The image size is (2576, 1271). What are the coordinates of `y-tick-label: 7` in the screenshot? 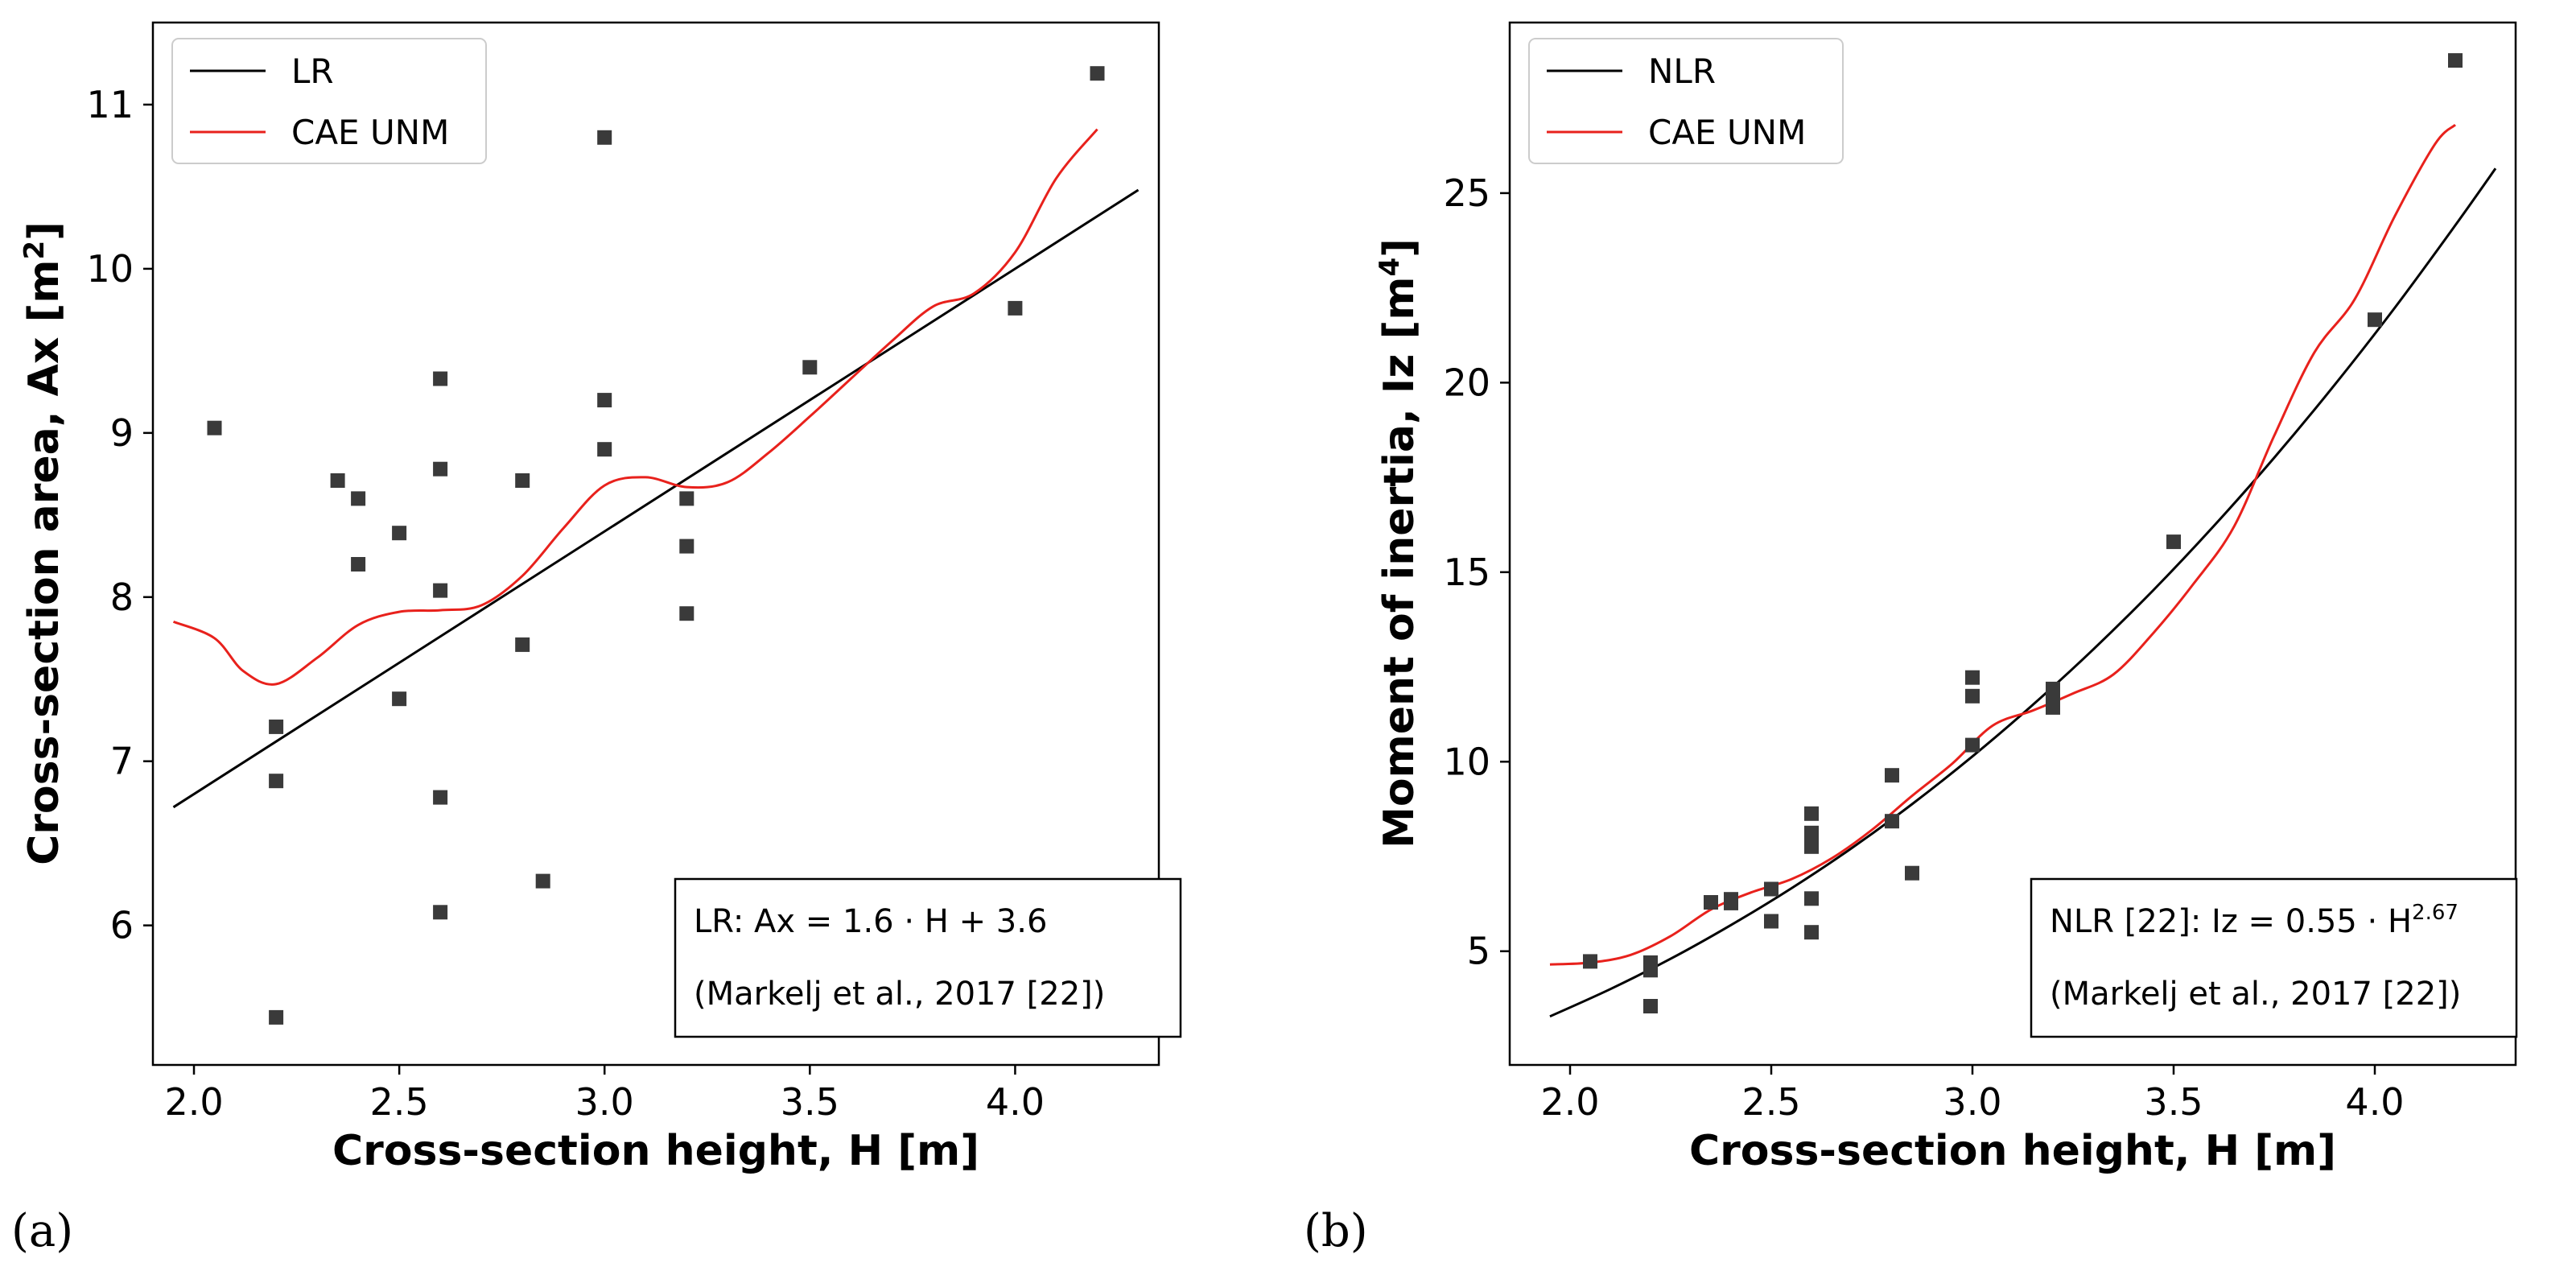 It's located at (122, 762).